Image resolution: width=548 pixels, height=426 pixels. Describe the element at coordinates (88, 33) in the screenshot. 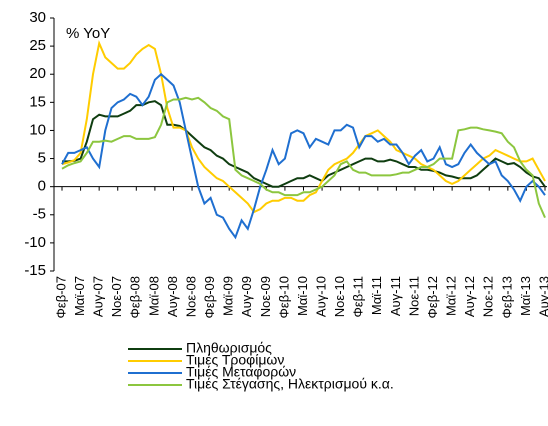

I see `annotation: % YoY` at that location.